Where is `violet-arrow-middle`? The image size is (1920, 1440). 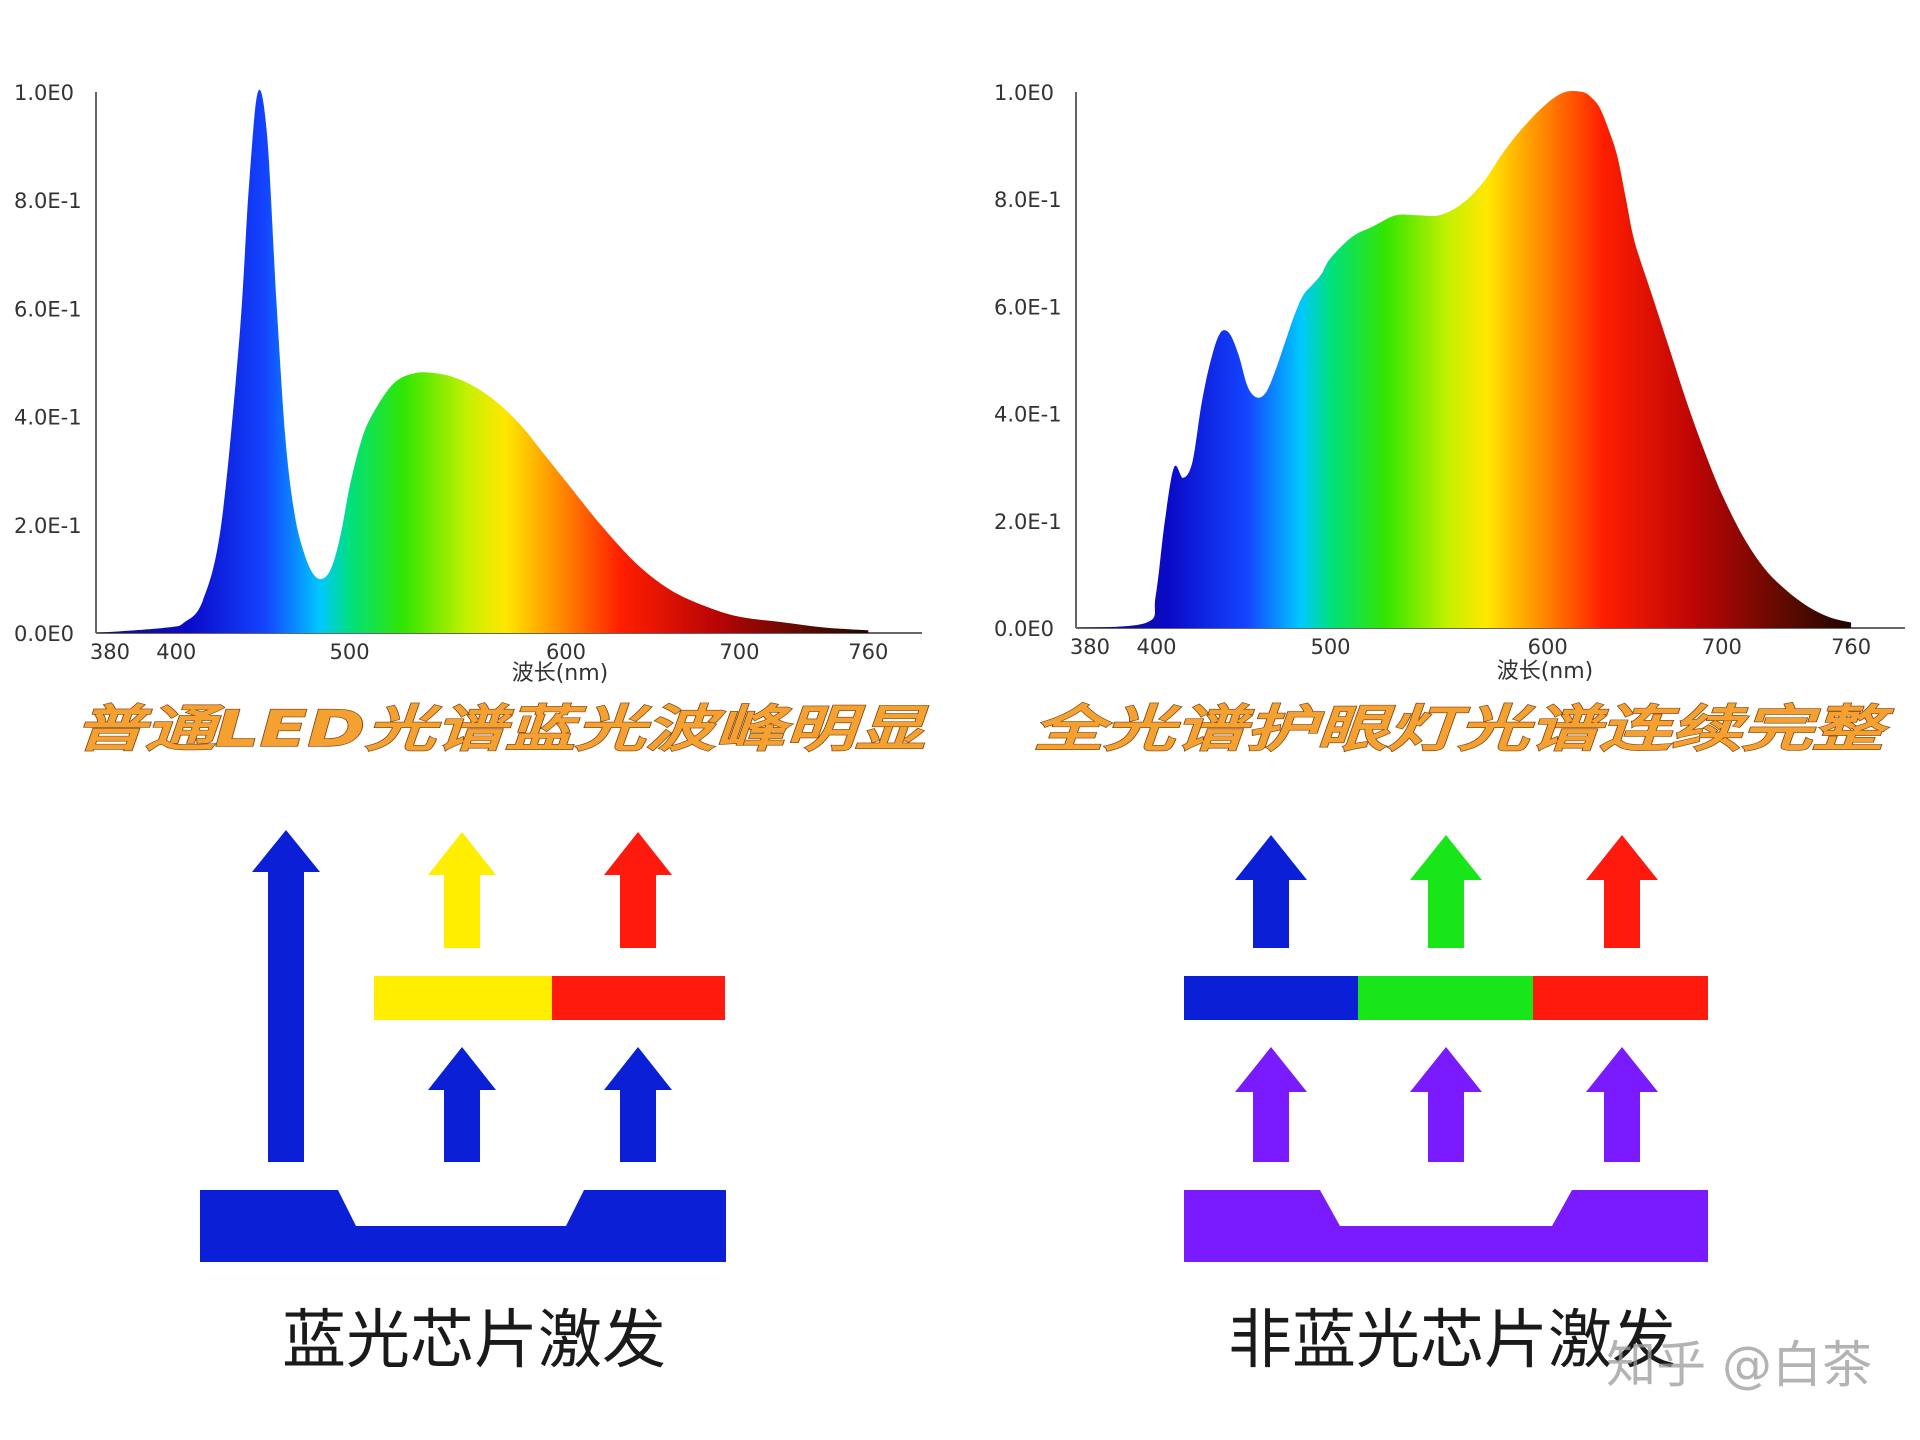 violet-arrow-middle is located at coordinates (1446, 1104).